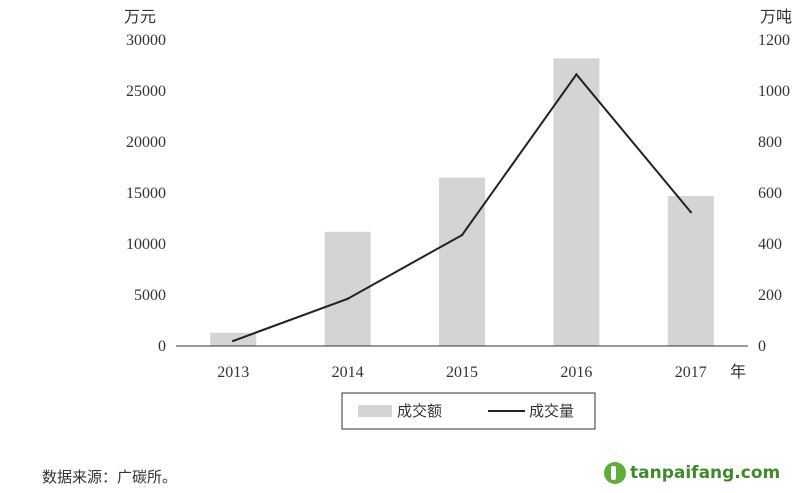 The image size is (804, 493). Describe the element at coordinates (576, 372) in the screenshot. I see `x-tick-label: 2016` at that location.